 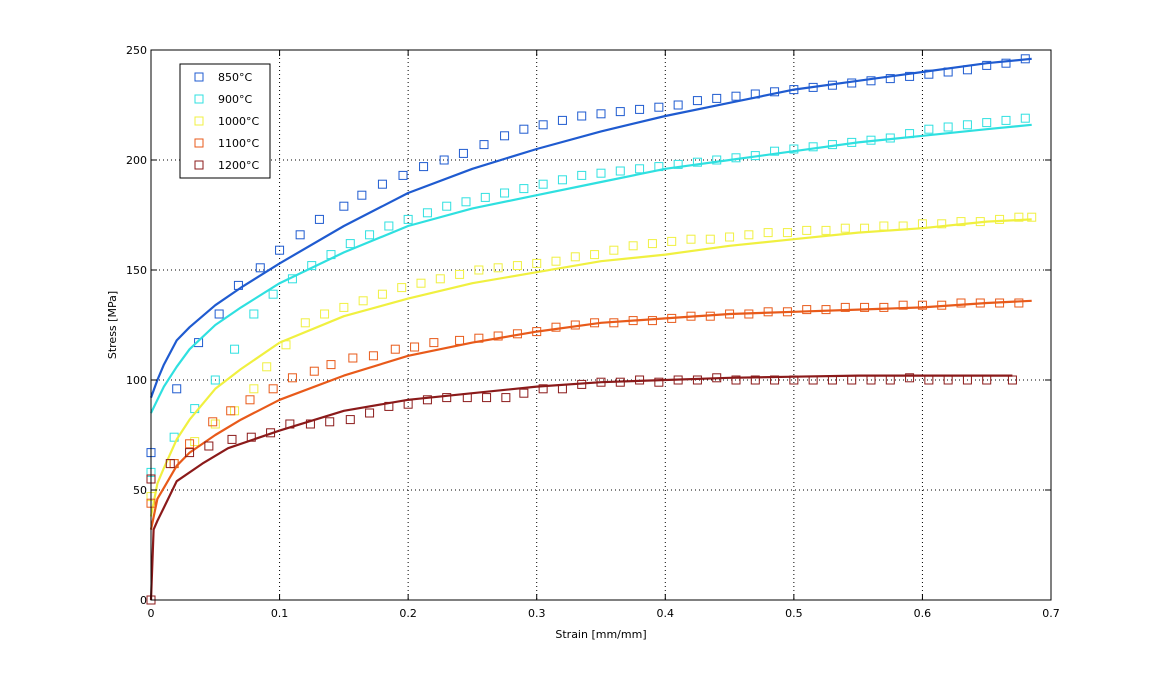 What do you see at coordinates (112, 325) in the screenshot?
I see `y-axis-label: Stress [MPa]` at bounding box center [112, 325].